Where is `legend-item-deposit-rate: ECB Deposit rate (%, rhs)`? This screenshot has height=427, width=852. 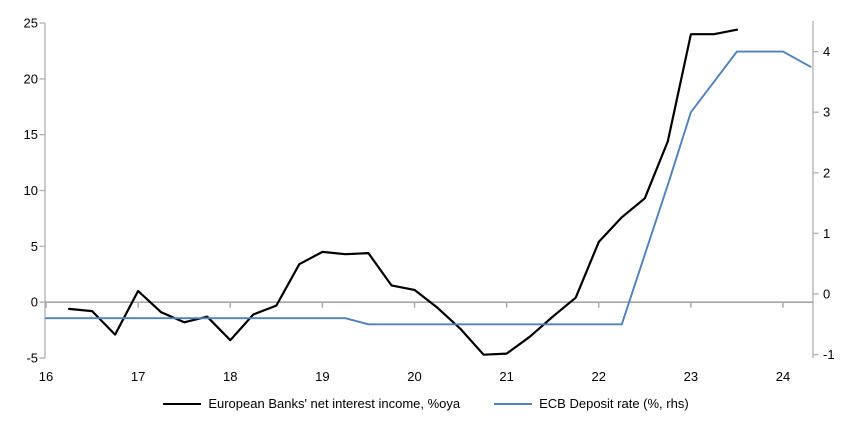 legend-item-deposit-rate: ECB Deposit rate (%, rhs) is located at coordinates (591, 403).